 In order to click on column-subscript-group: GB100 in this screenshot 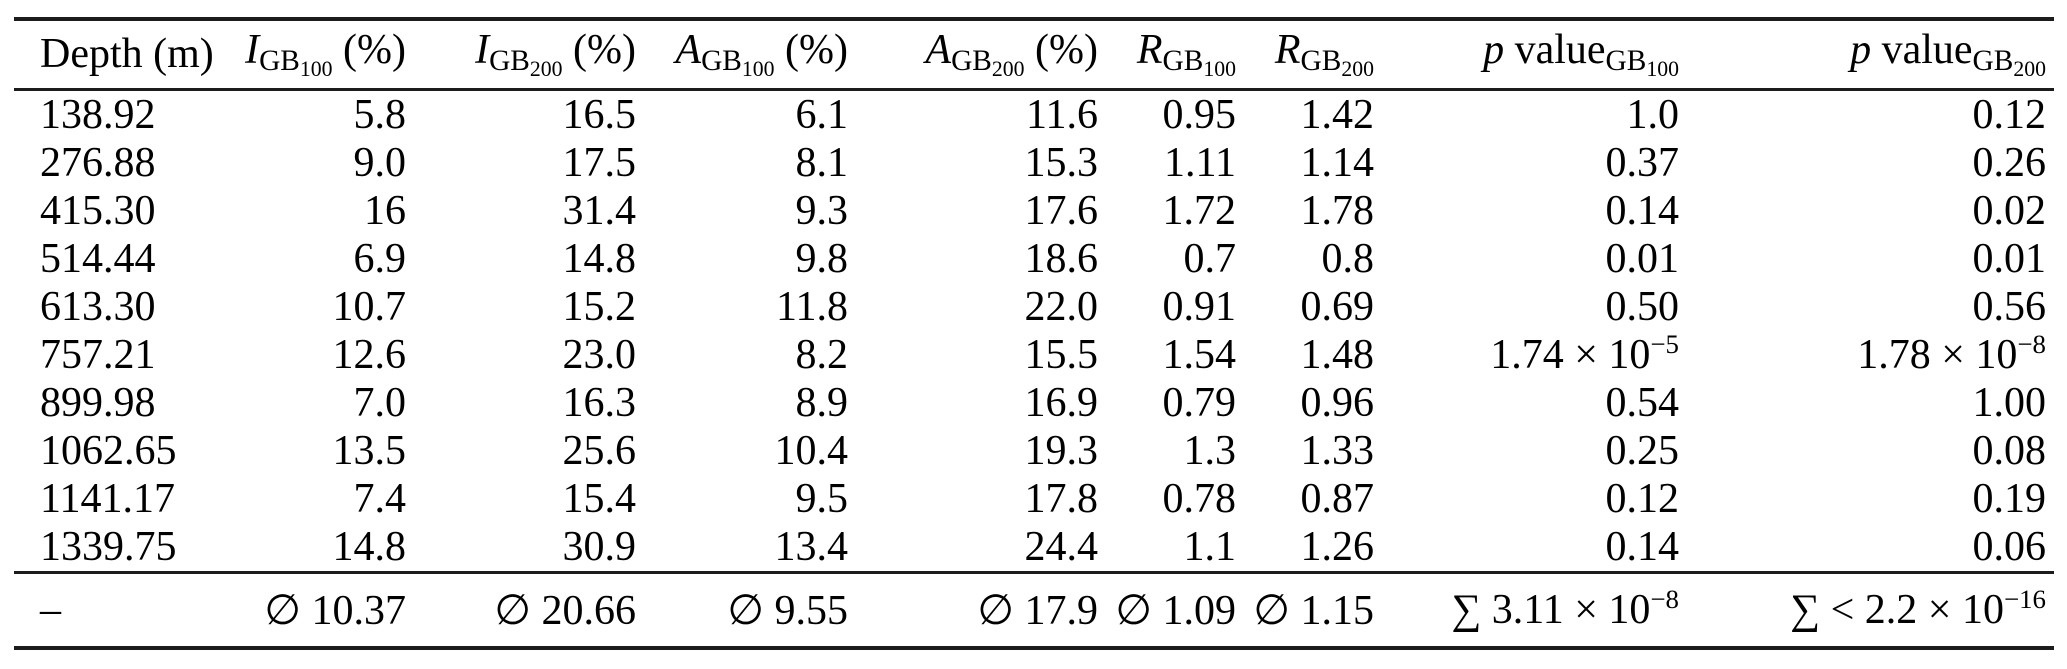, I will do `click(737, 62)`.